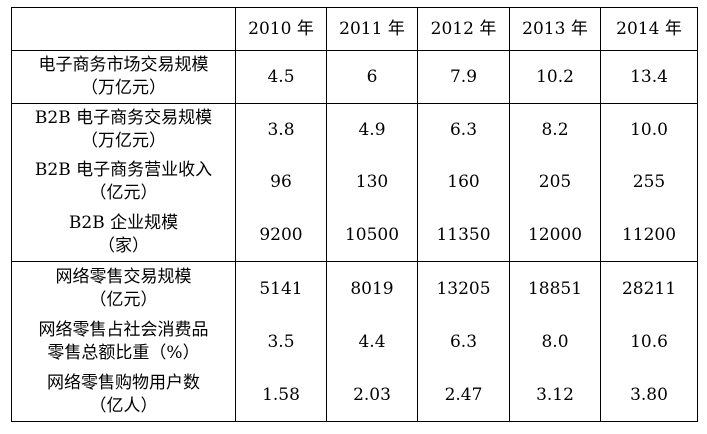 The image size is (707, 434). Describe the element at coordinates (123, 245) in the screenshot. I see `row-label-line-2: （家）` at that location.